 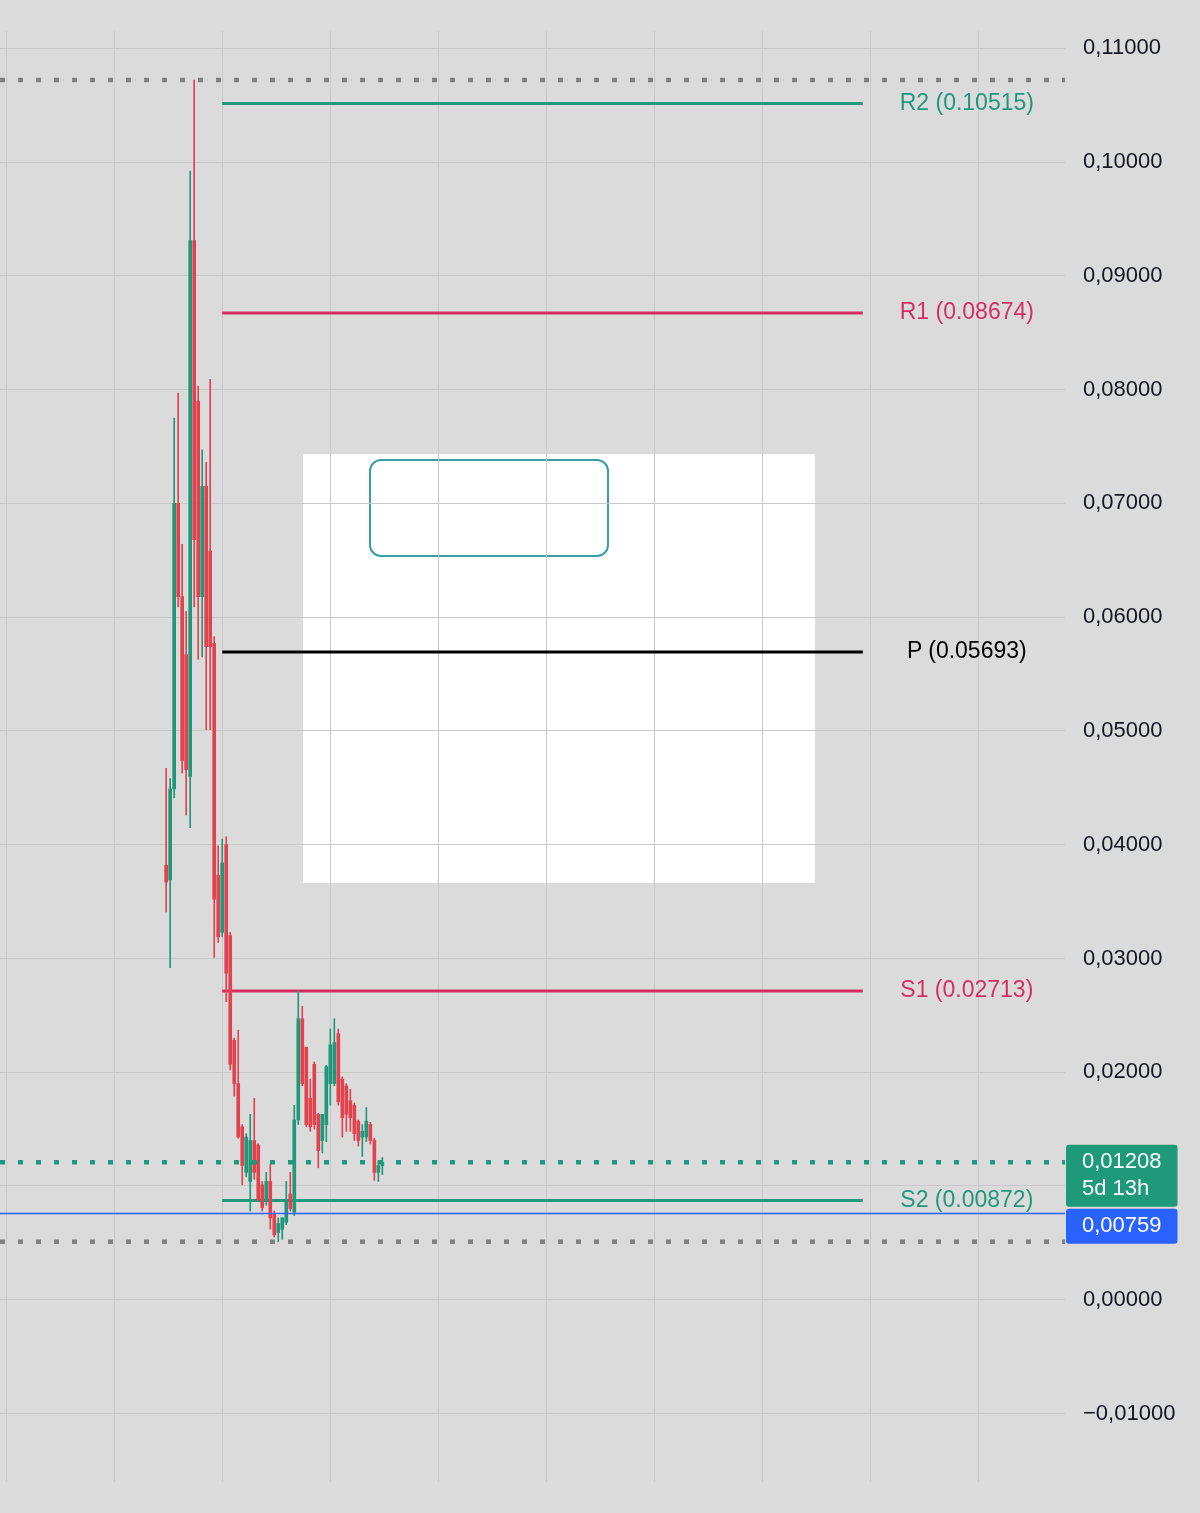 I want to click on ref-line-label: 0,01208 5d 13h, so click(x=1122, y=1174).